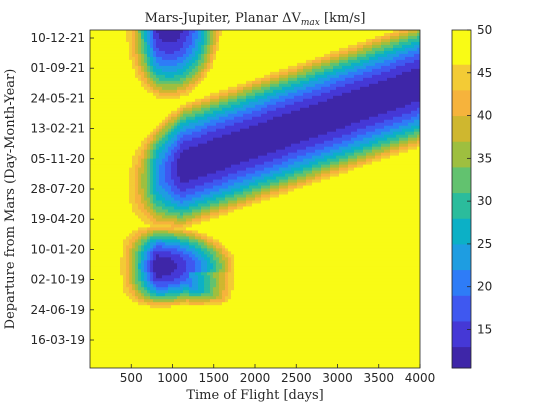 The width and height of the screenshot is (542, 407). I want to click on colorbar-tick-label: 20, so click(484, 287).